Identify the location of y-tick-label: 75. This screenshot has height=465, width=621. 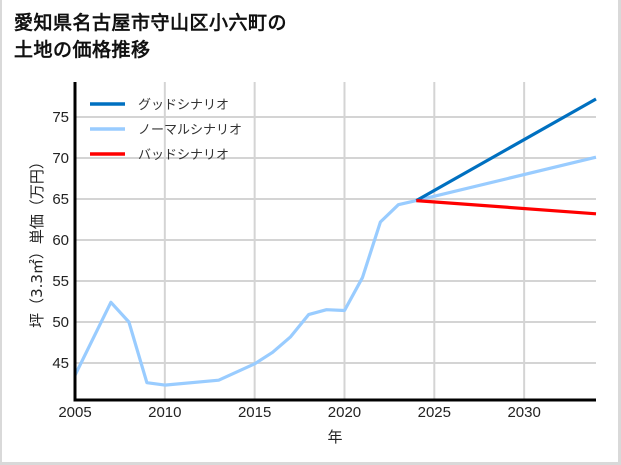
(60, 117).